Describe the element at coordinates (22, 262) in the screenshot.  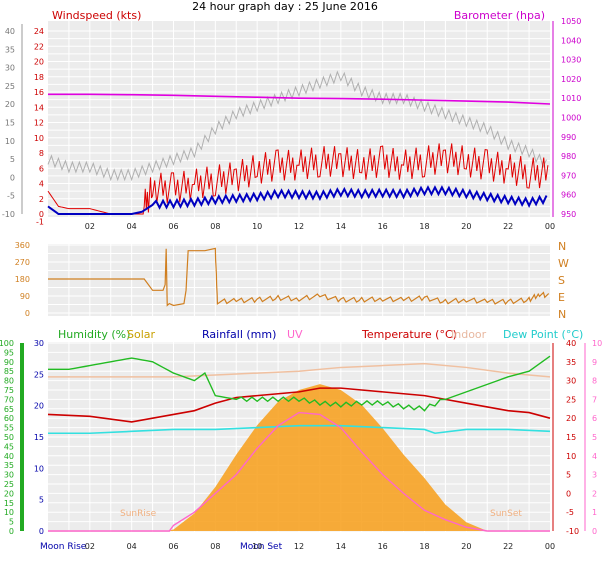
I see `direction-tick: 270` at that location.